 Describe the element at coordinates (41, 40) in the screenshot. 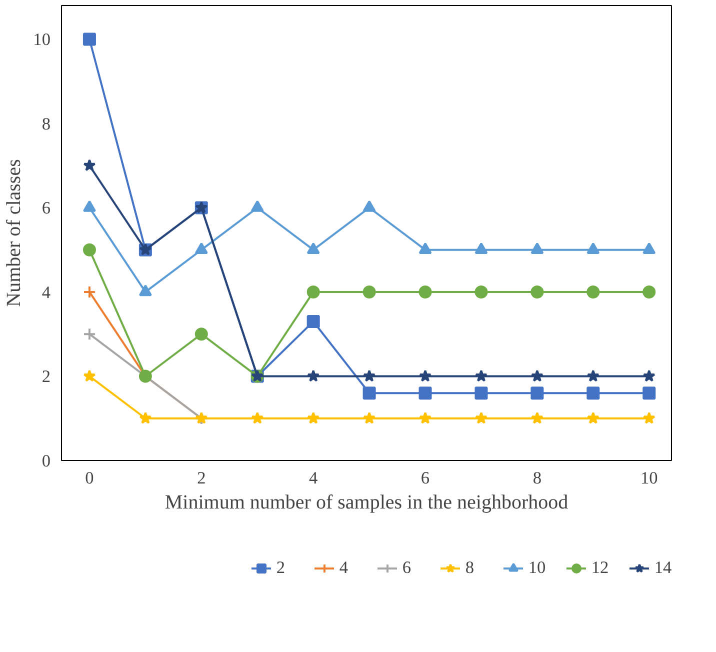

I see `y-tick-label: 10` at that location.